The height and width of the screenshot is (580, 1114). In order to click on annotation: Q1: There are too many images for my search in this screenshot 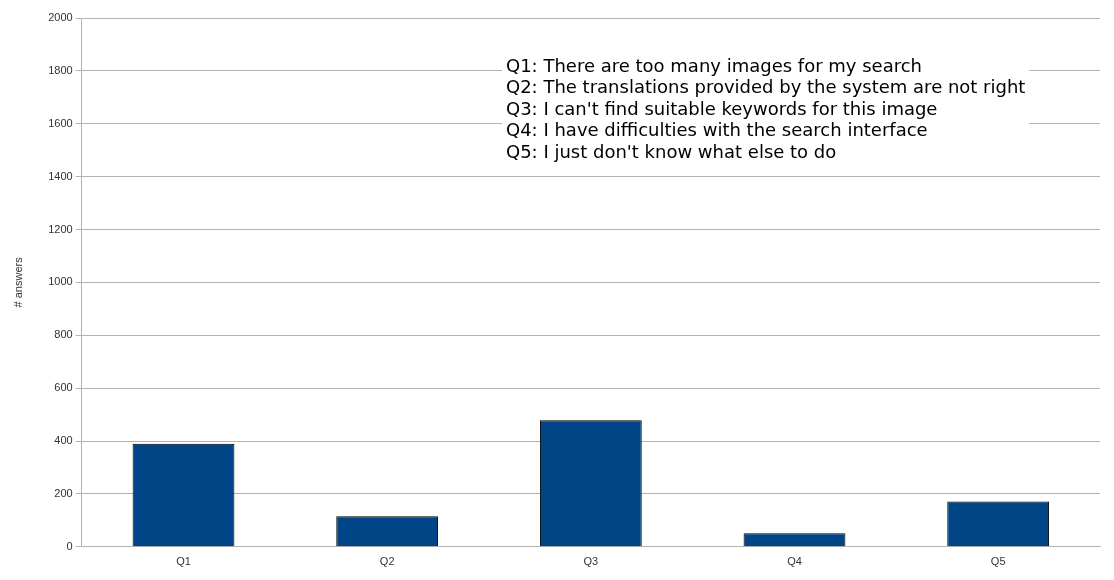, I will do `click(714, 65)`.